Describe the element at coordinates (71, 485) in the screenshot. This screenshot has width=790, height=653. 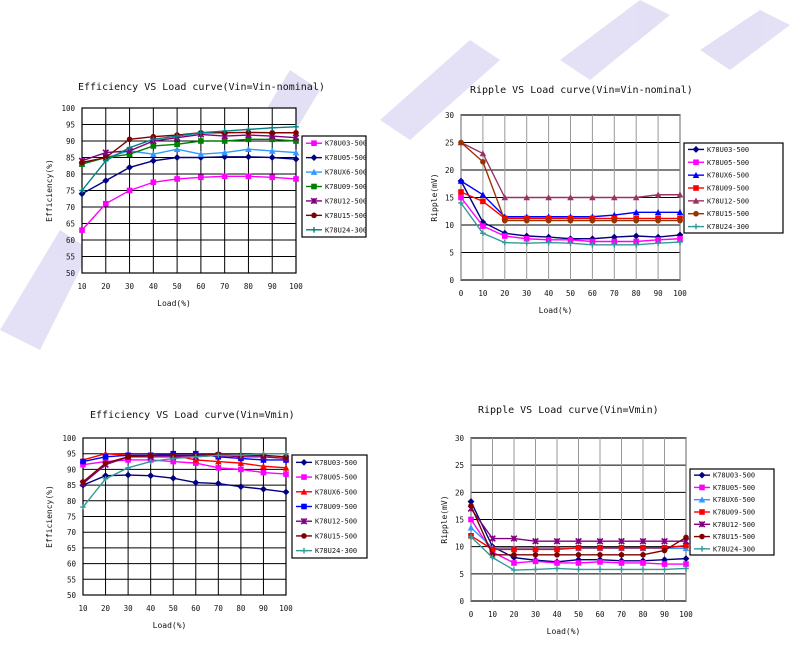
I see `y-tick-label: 85` at that location.